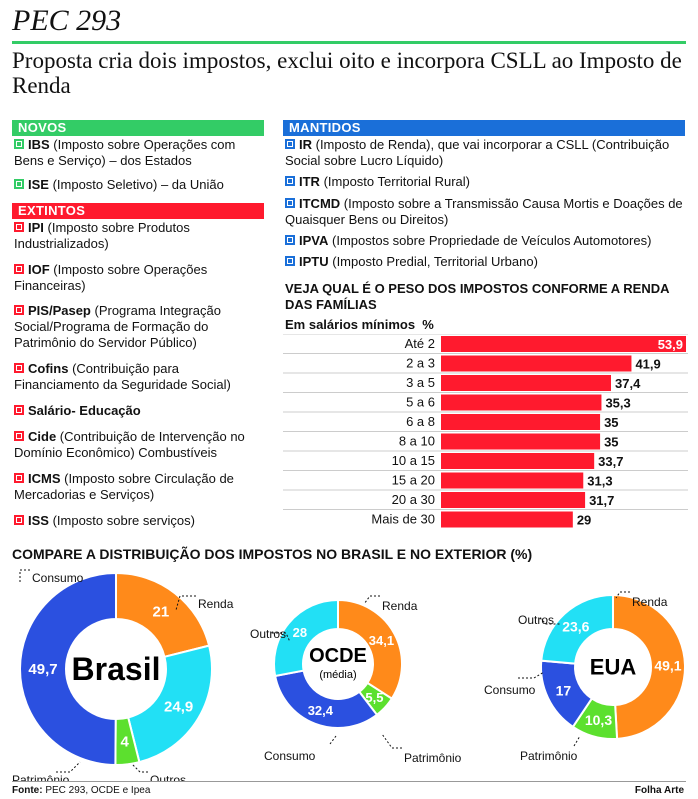  Describe the element at coordinates (670, 344) in the screenshot. I see `bar-value-label: 53,9` at that location.